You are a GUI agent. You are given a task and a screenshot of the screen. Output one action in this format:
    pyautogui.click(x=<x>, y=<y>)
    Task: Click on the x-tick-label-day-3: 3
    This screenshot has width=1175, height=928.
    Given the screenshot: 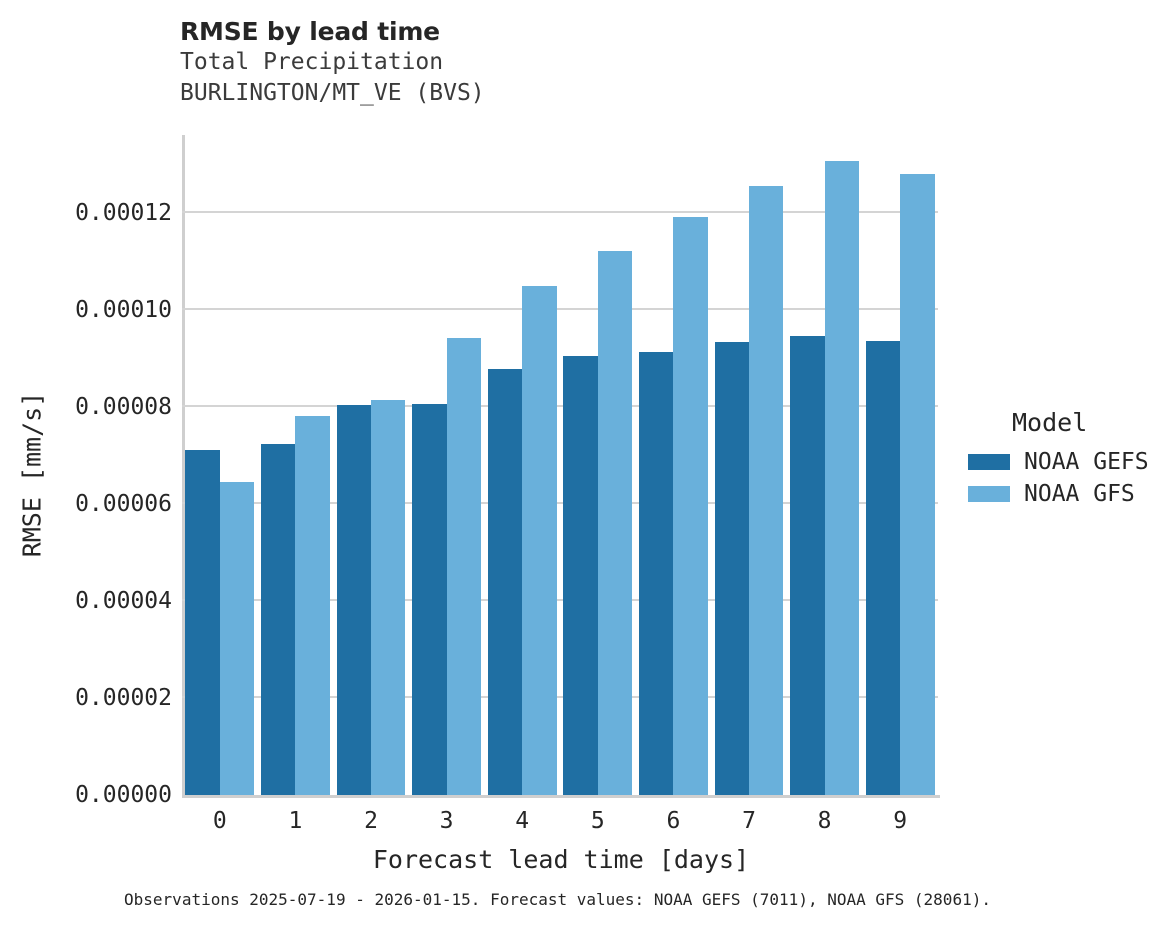 What is the action you would take?
    pyautogui.click(x=446, y=821)
    